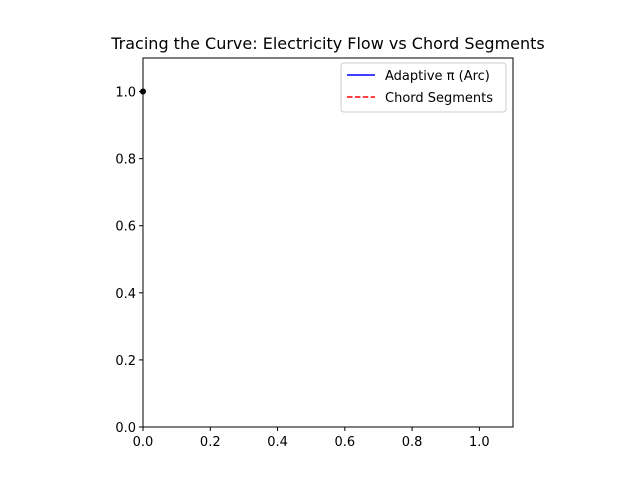 This screenshot has width=640, height=484. I want to click on y-tick-label: 0.4, so click(125, 294).